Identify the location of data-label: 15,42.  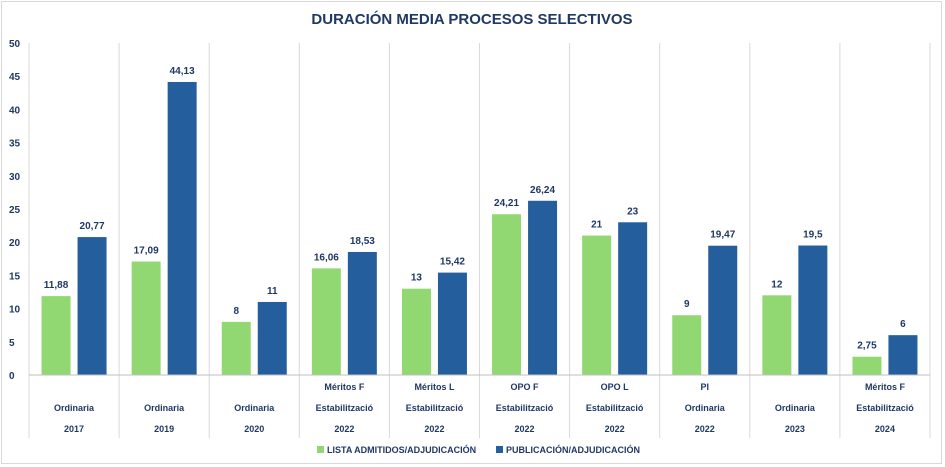
(452, 262).